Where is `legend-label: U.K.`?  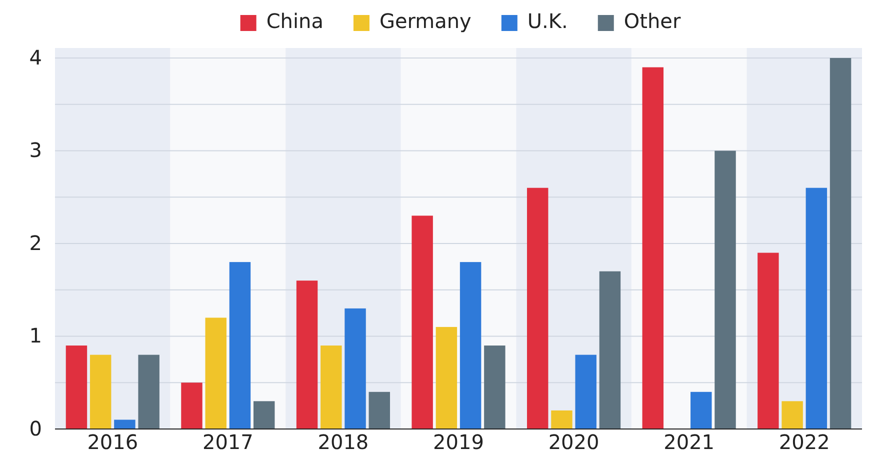
legend-label: U.K. is located at coordinates (547, 21).